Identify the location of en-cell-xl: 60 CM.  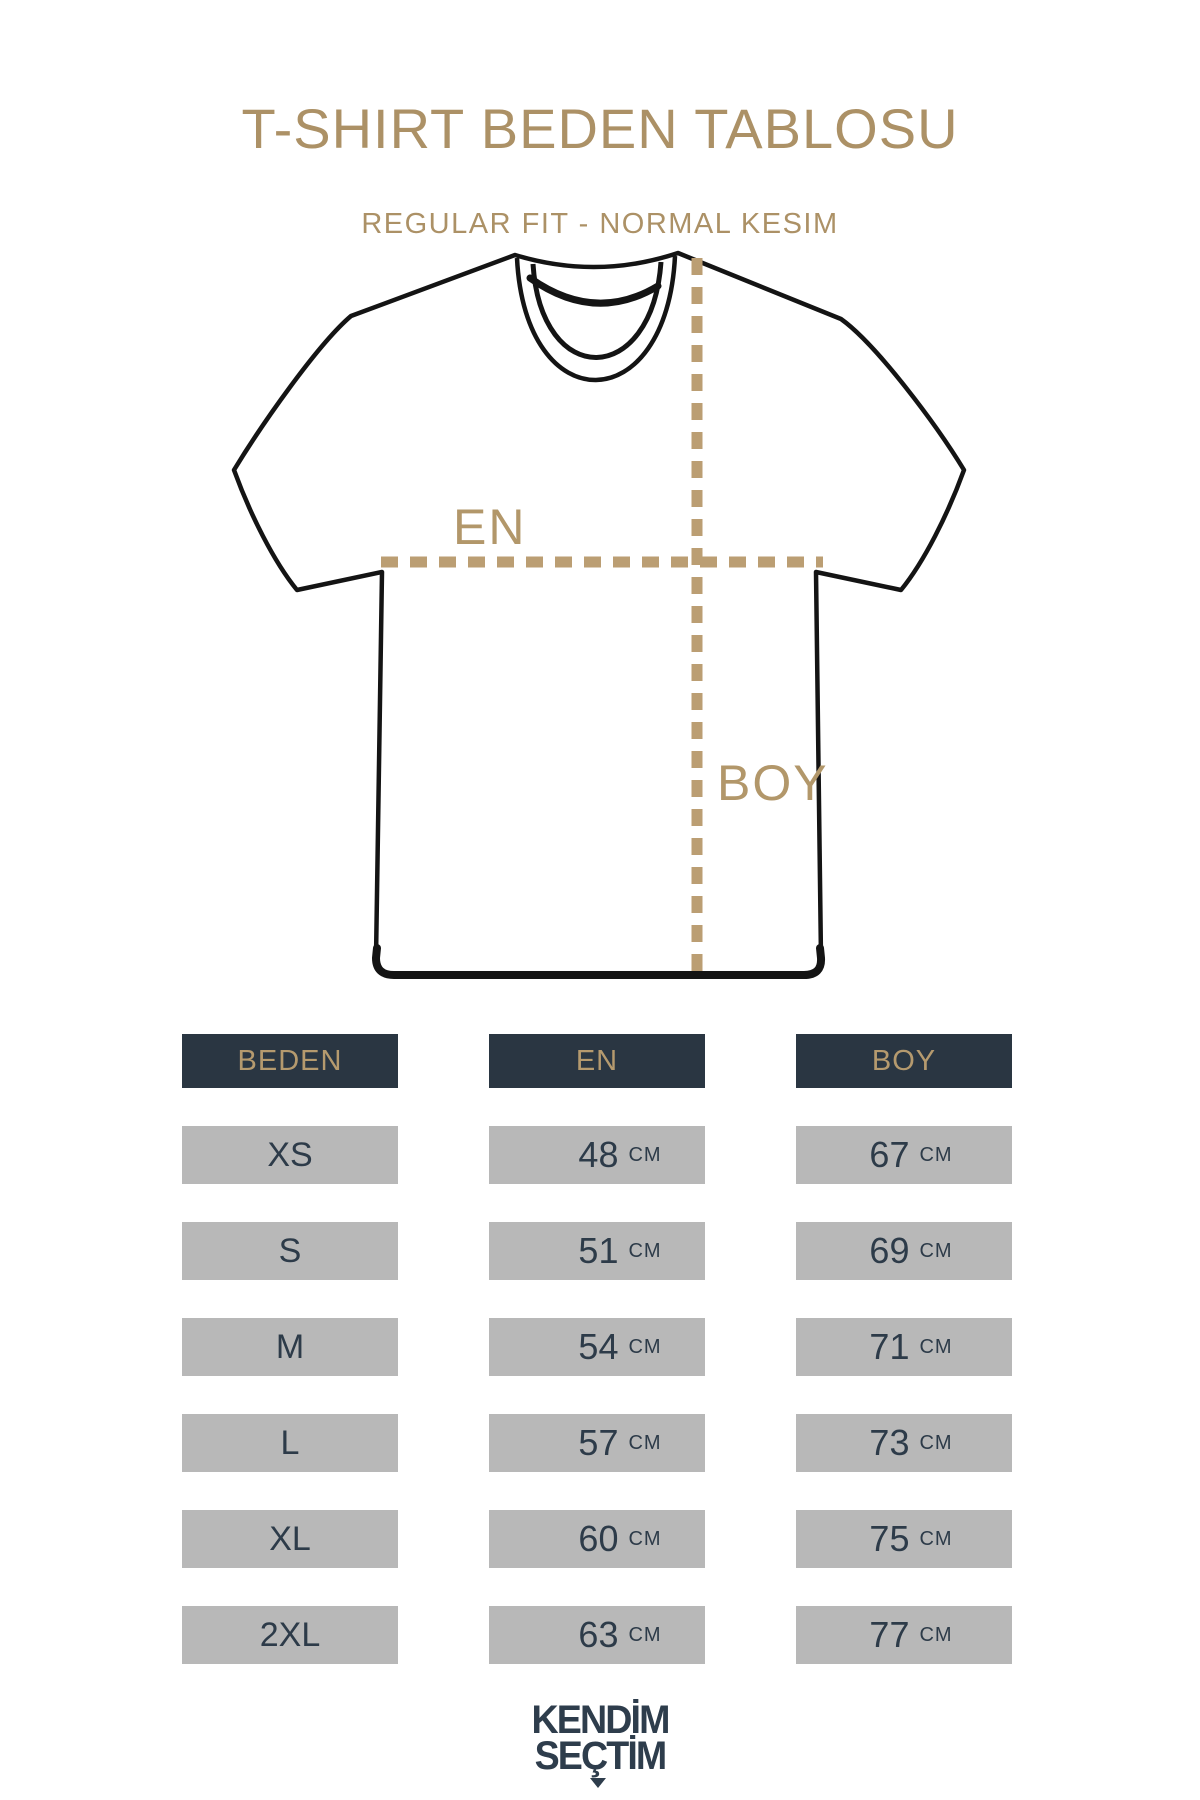
(597, 1539).